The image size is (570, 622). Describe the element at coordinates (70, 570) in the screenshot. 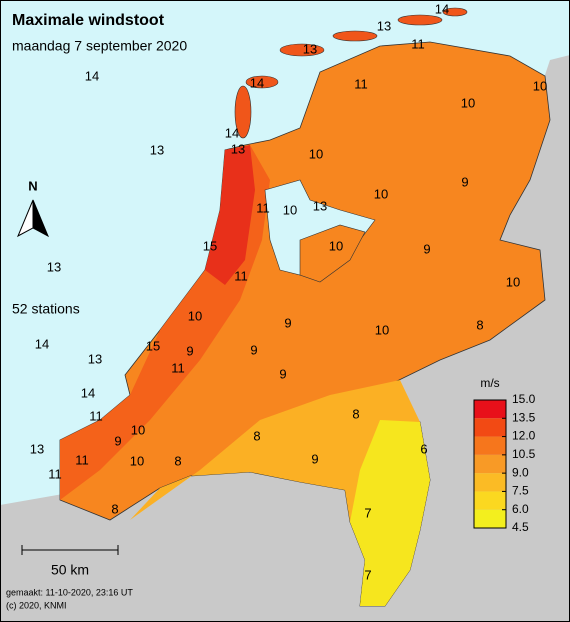

I see `scale-label: 50 km` at that location.